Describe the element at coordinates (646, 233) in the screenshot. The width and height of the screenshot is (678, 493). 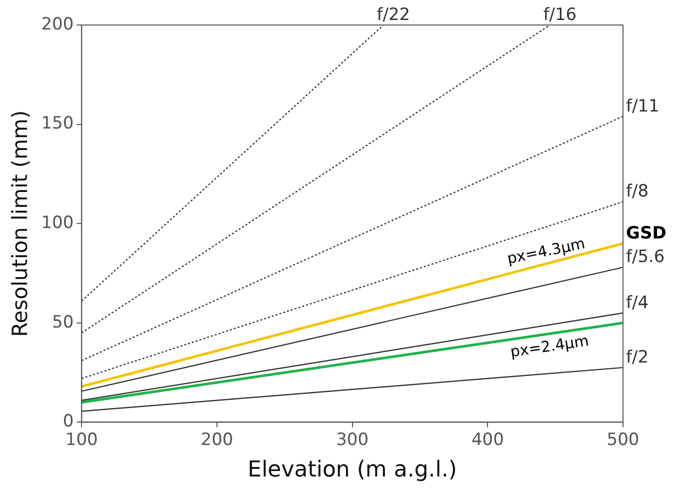
I see `series-label: GSD` at that location.